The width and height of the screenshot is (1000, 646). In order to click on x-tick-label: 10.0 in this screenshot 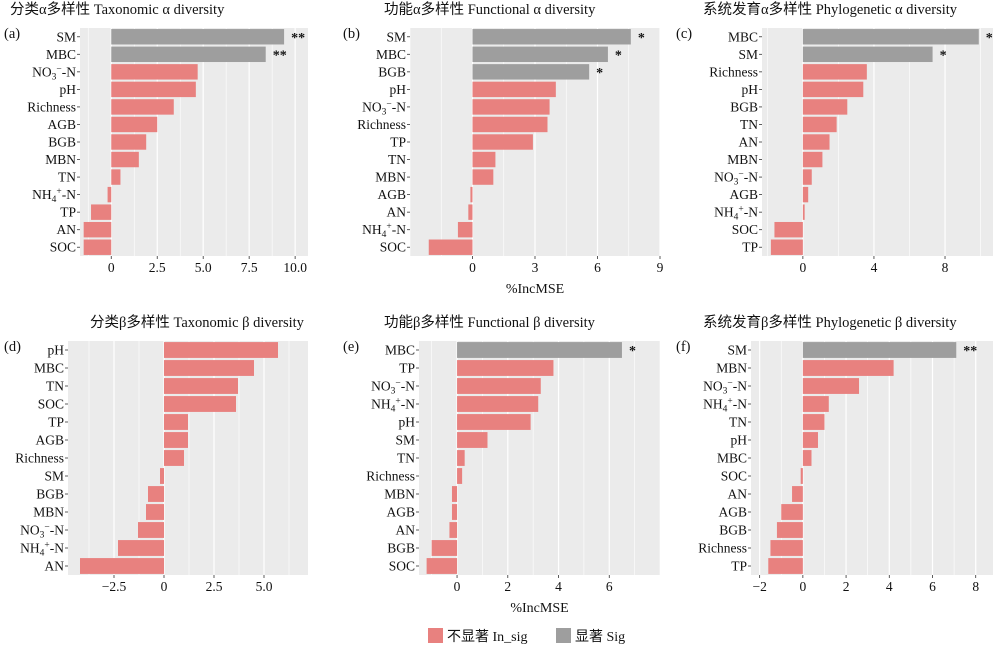, I will do `click(295, 267)`.